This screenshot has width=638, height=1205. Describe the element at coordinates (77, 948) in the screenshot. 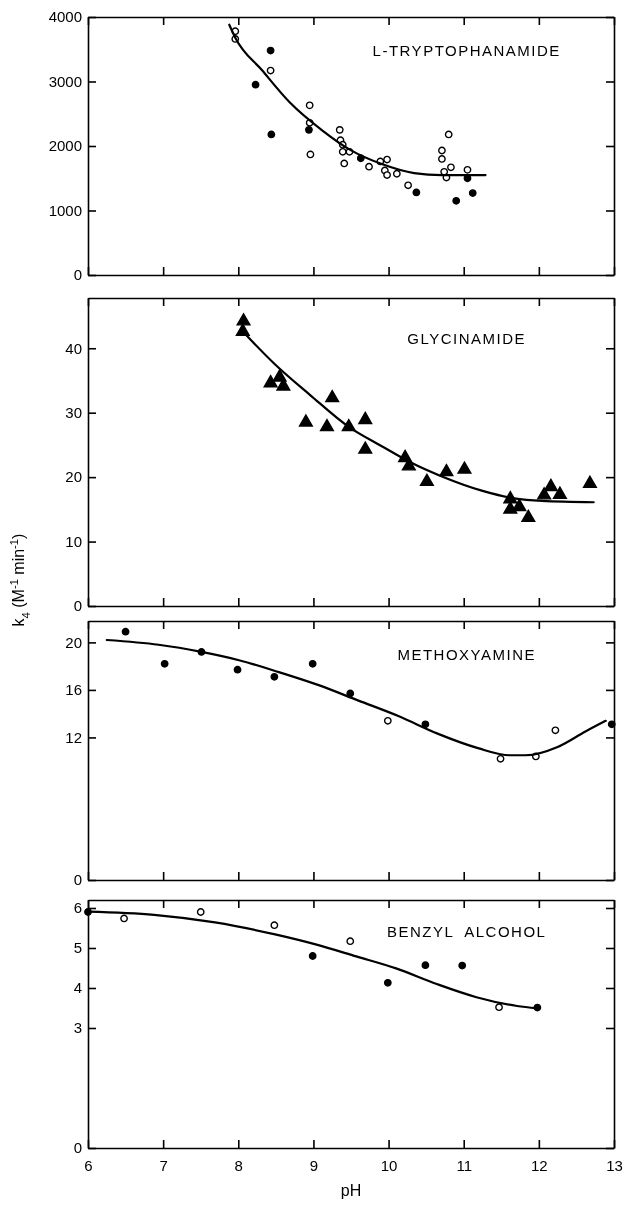

I see `y-tick-label: 5` at that location.